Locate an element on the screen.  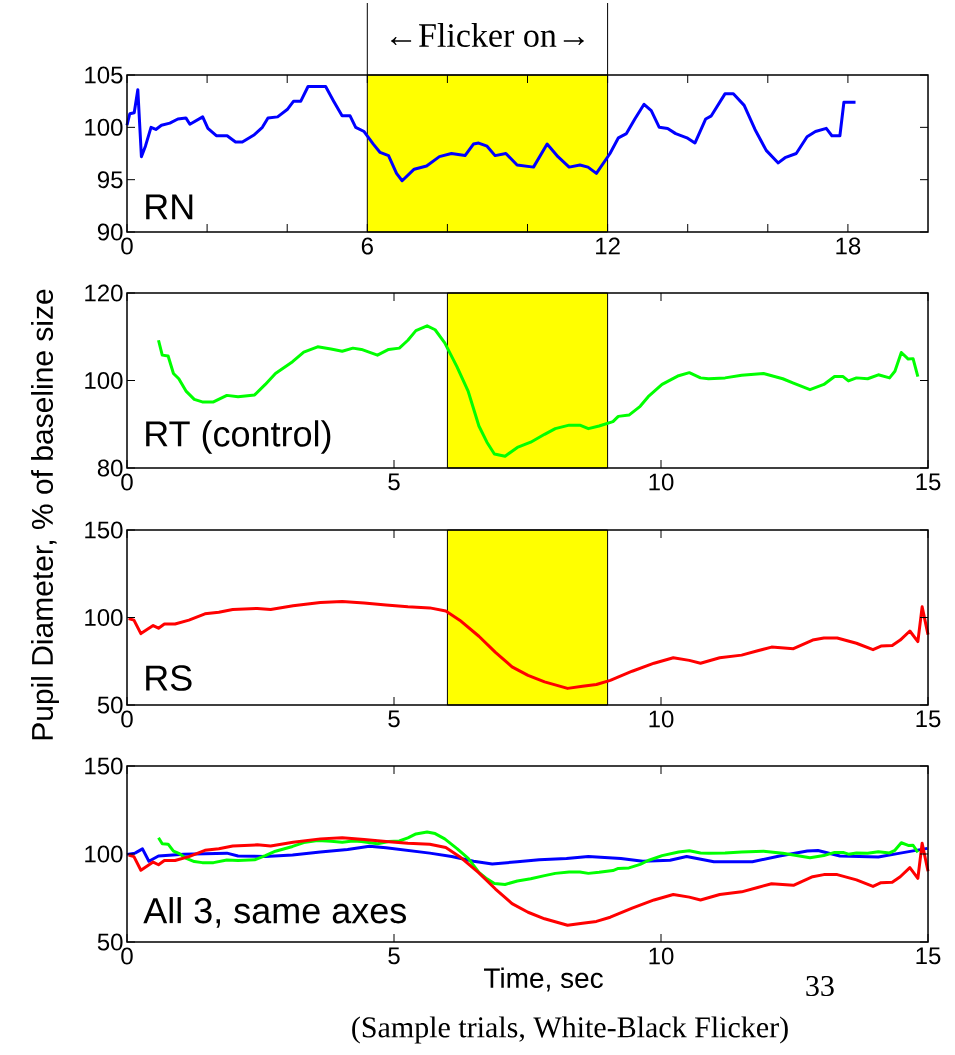
y-tick-label: 80 is located at coordinates (110, 468).